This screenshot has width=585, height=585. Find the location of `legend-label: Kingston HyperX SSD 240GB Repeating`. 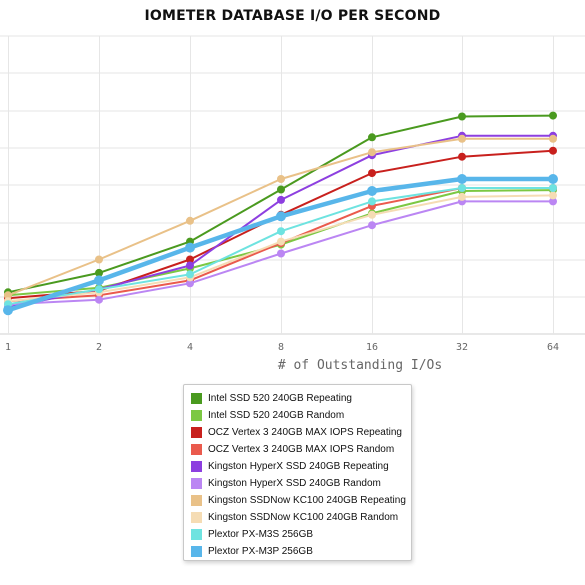

legend-label: Kingston HyperX SSD 240GB Repeating is located at coordinates (298, 466).